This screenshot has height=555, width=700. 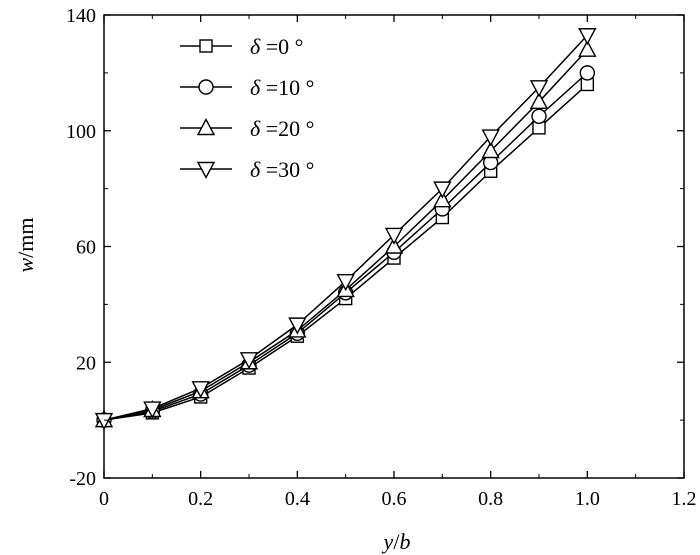 What do you see at coordinates (86, 363) in the screenshot?
I see `y-tick-label: 20` at bounding box center [86, 363].